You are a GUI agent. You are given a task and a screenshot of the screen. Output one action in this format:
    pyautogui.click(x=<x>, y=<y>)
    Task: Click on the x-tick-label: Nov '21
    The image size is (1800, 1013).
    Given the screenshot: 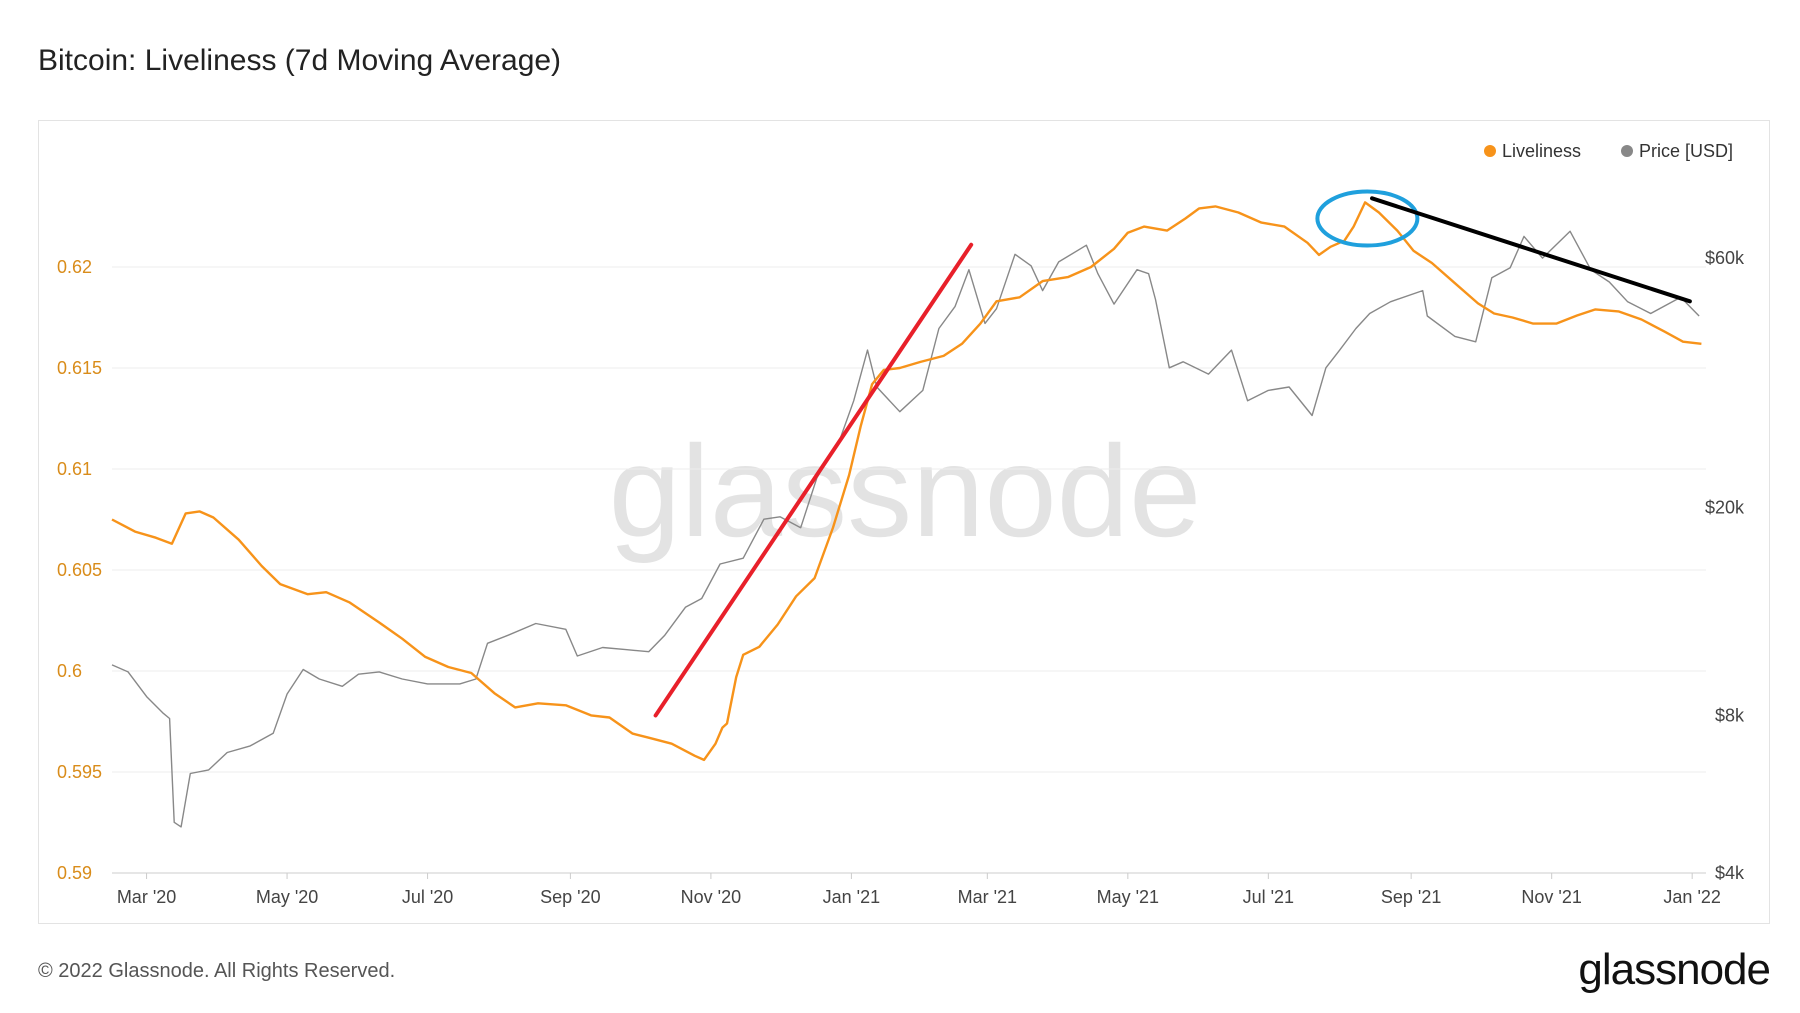 What is the action you would take?
    pyautogui.click(x=1551, y=897)
    